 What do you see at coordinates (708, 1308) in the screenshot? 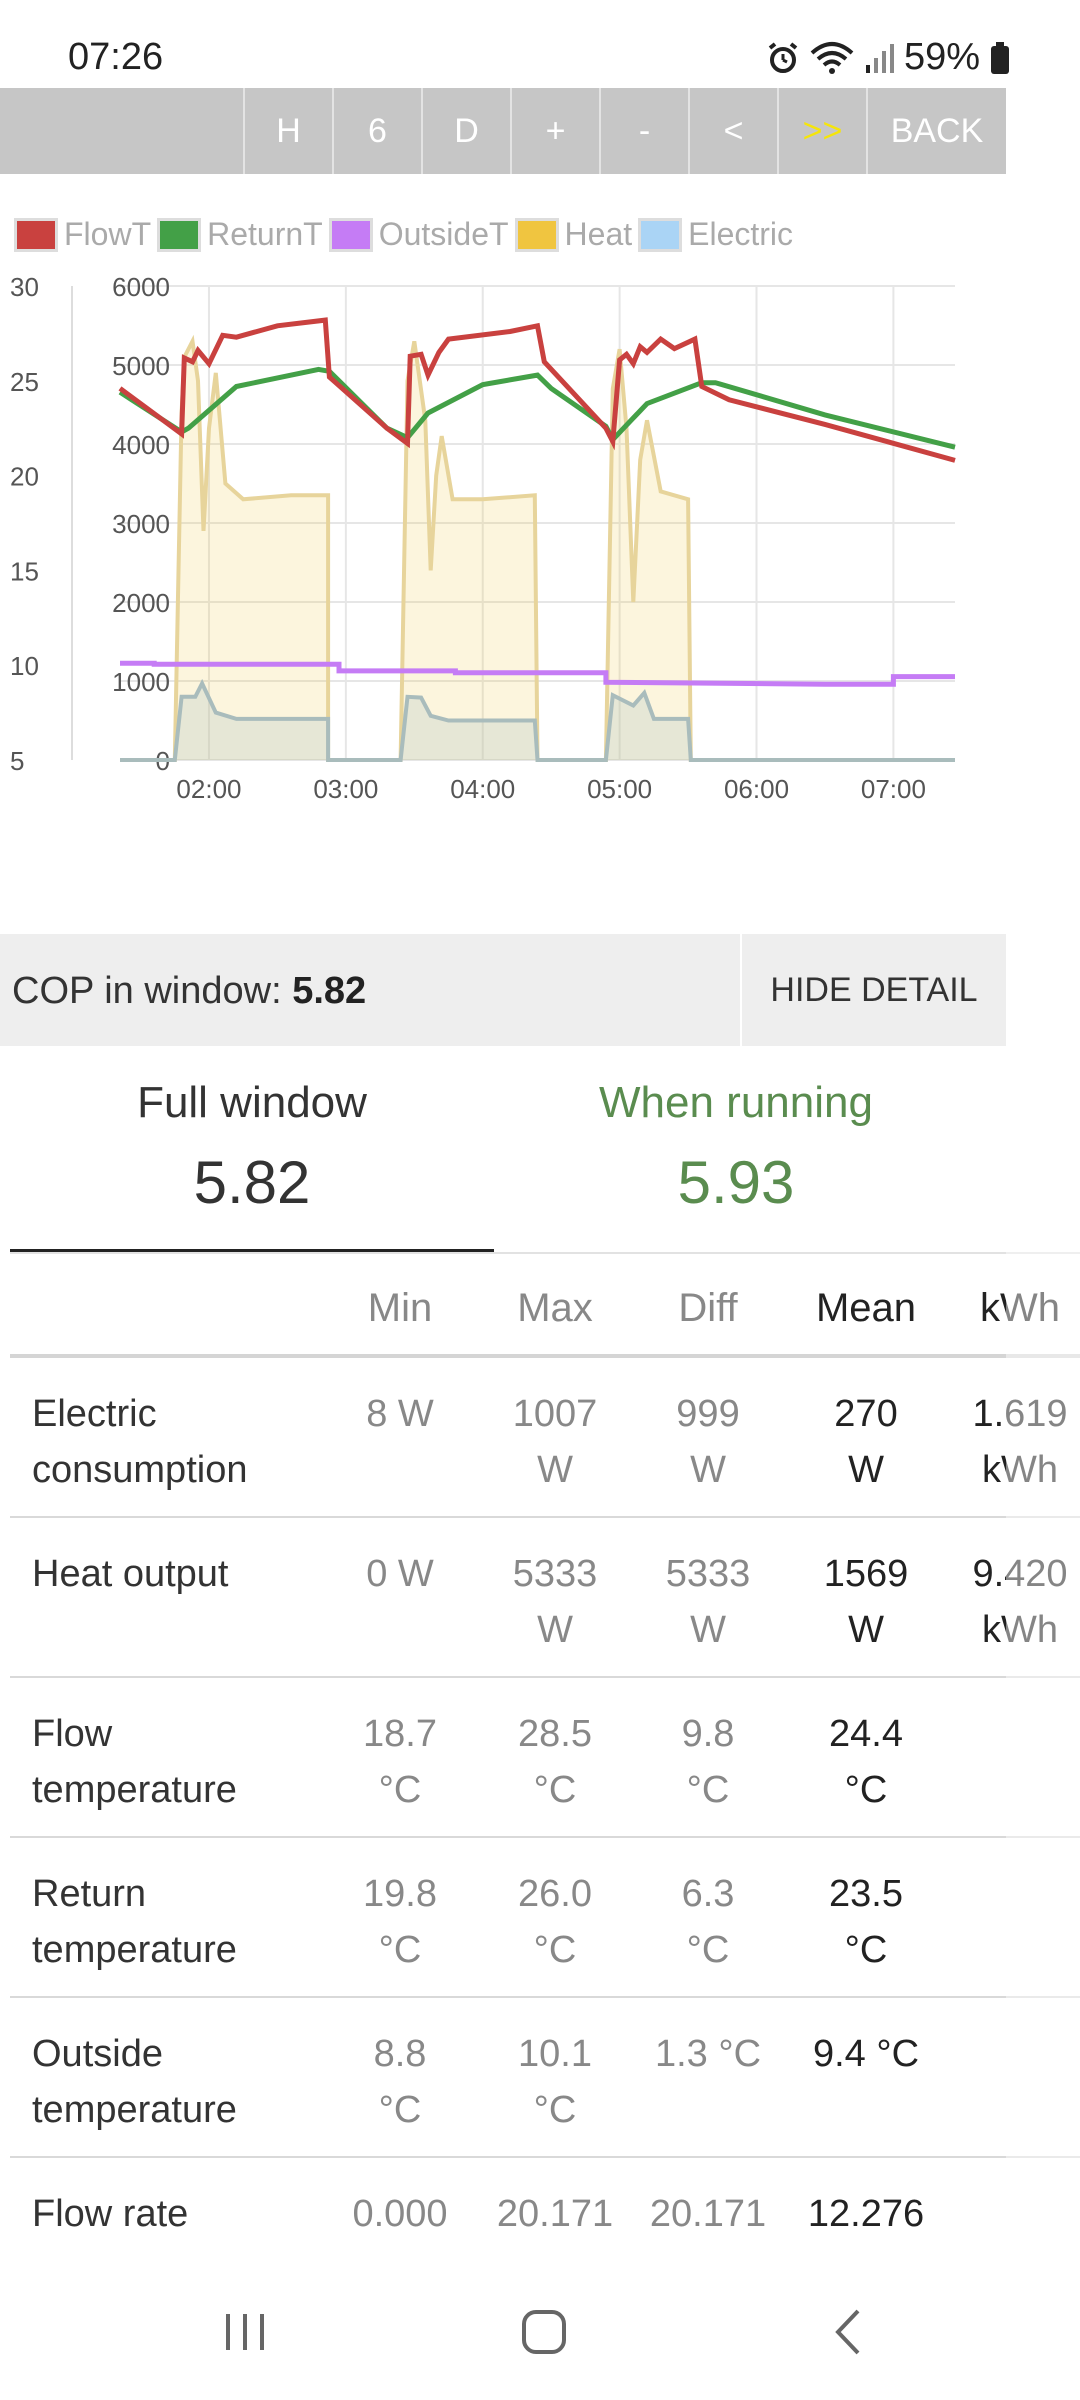
I see `header-diff: Diff` at bounding box center [708, 1308].